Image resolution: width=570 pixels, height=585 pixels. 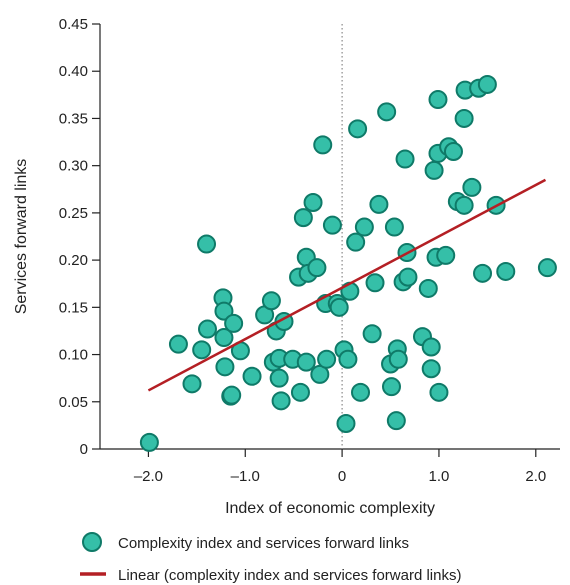 I want to click on y-tick-label: 0.25, so click(x=73, y=213).